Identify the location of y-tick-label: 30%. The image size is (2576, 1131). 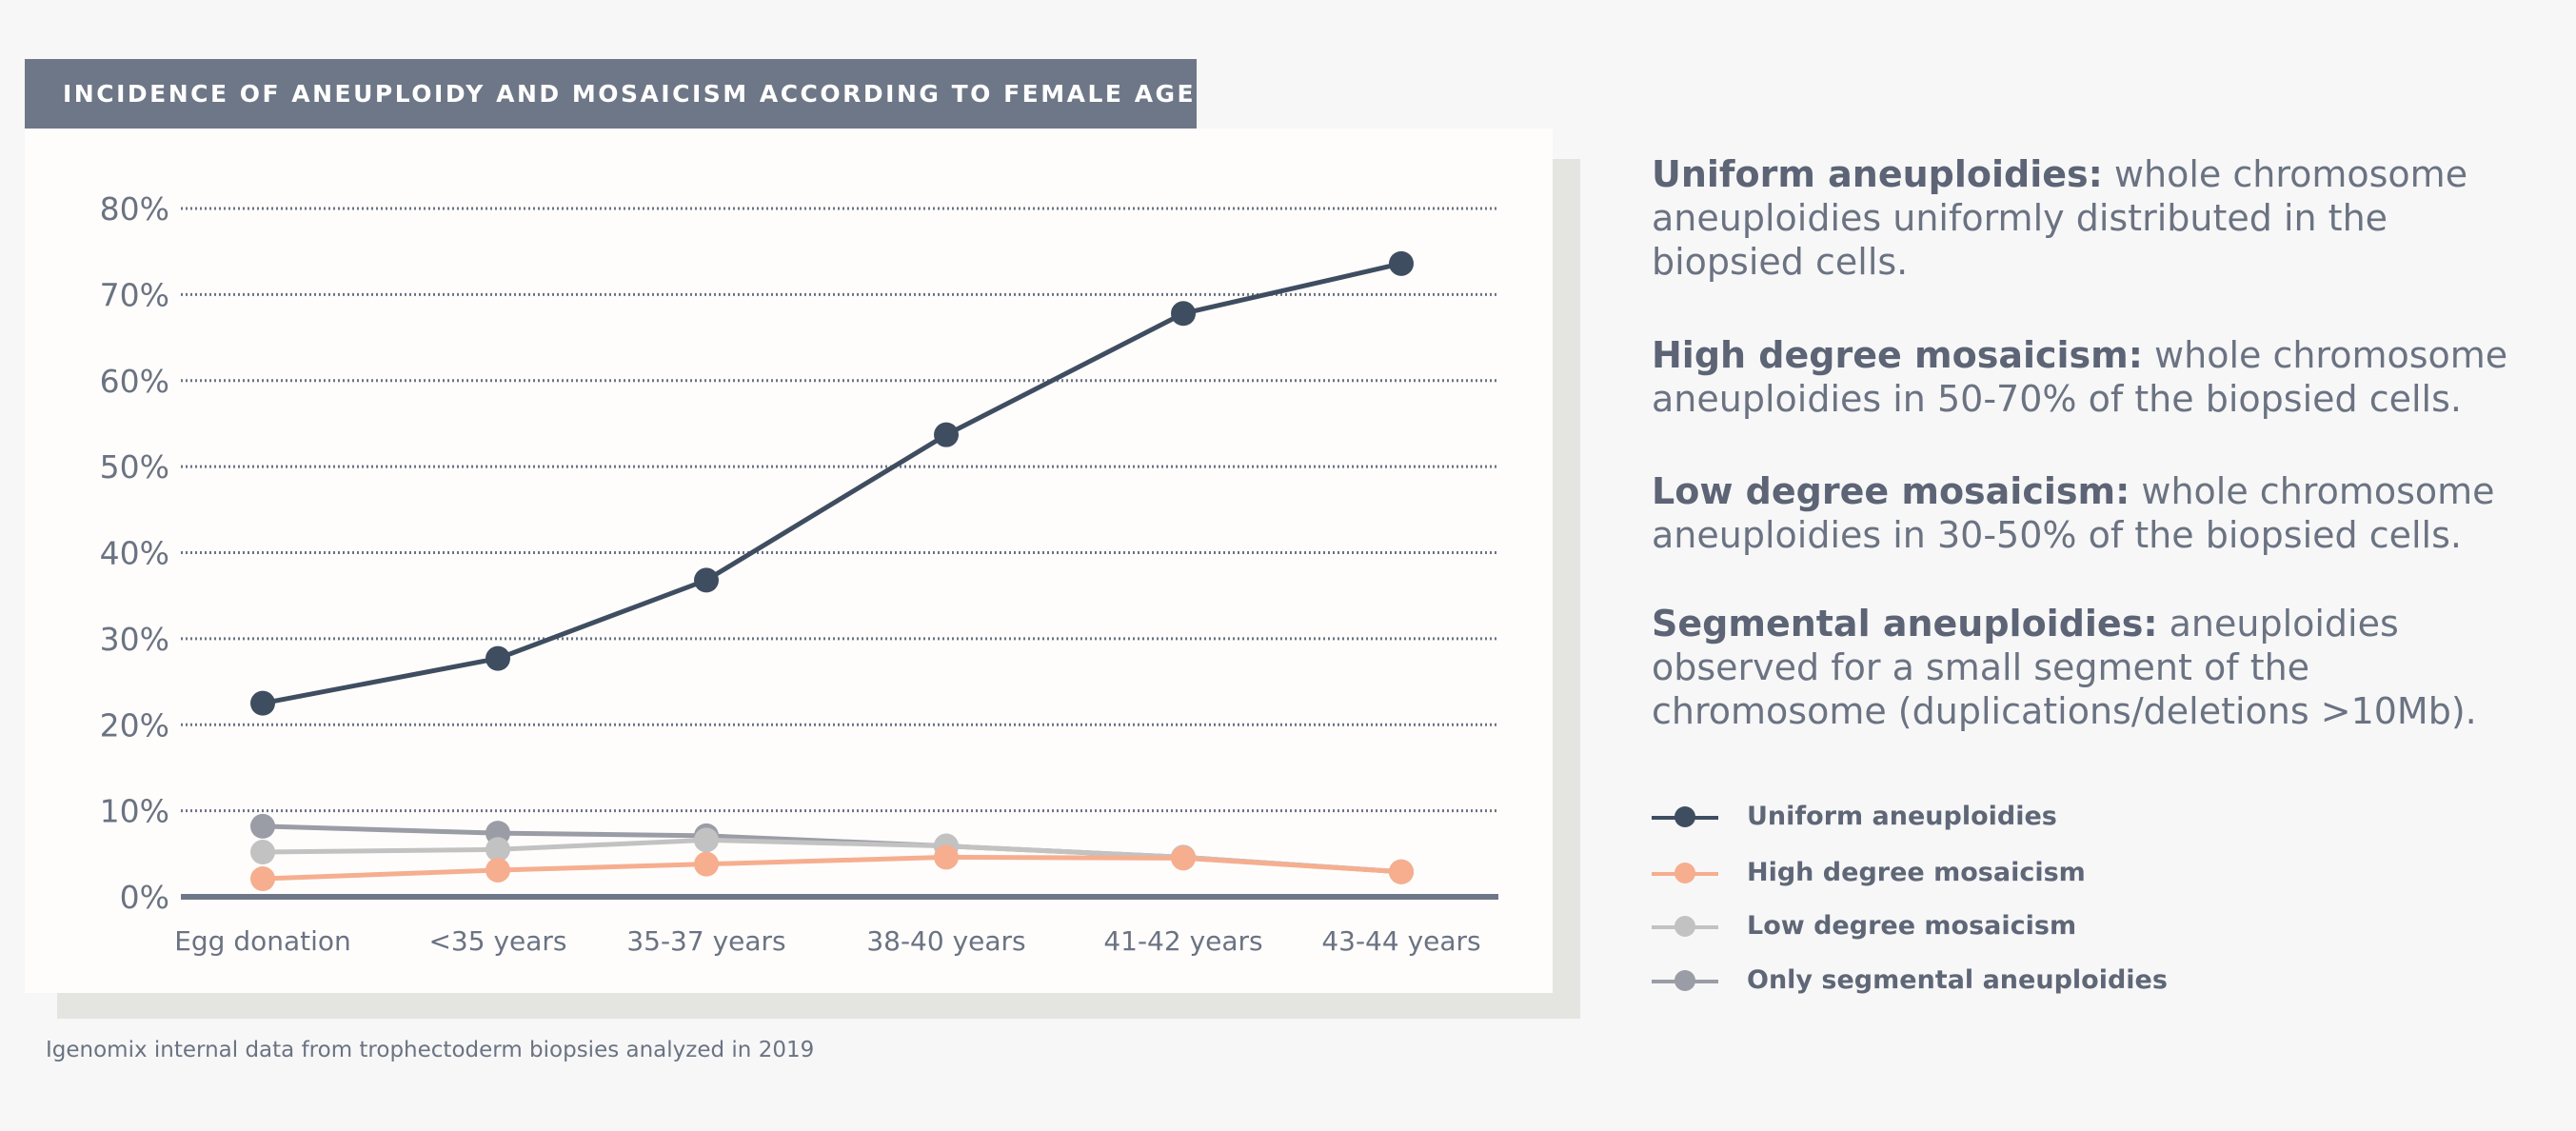
(134, 639).